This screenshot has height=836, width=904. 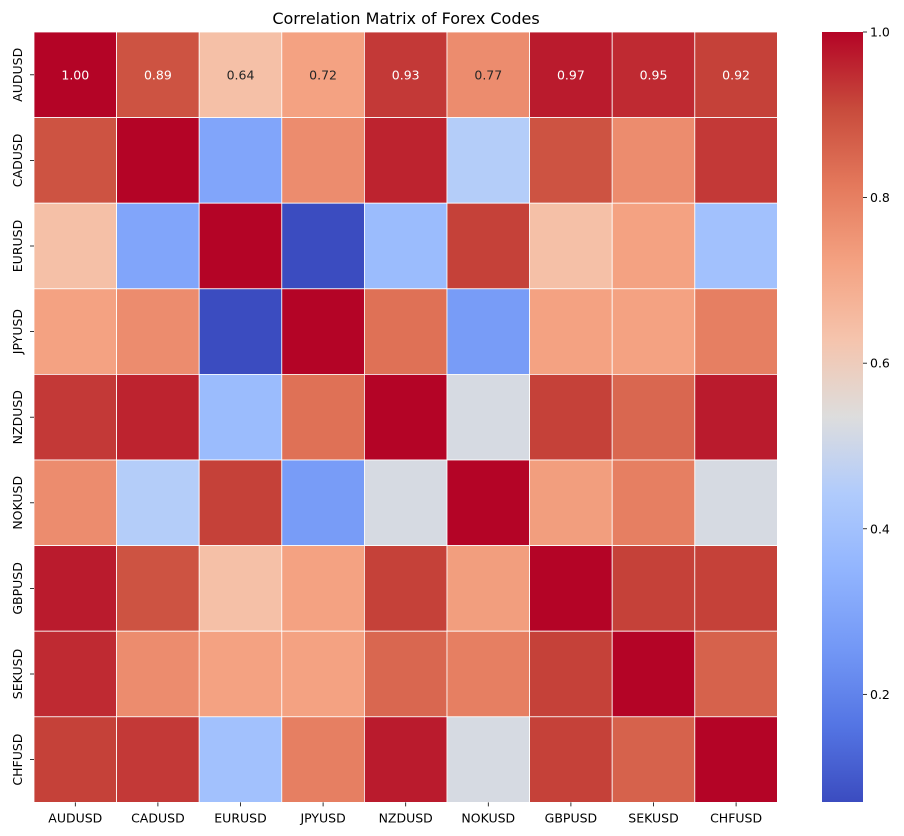 What do you see at coordinates (405, 674) in the screenshot?
I see `heatmap-cell-sekusd-nzdusd` at bounding box center [405, 674].